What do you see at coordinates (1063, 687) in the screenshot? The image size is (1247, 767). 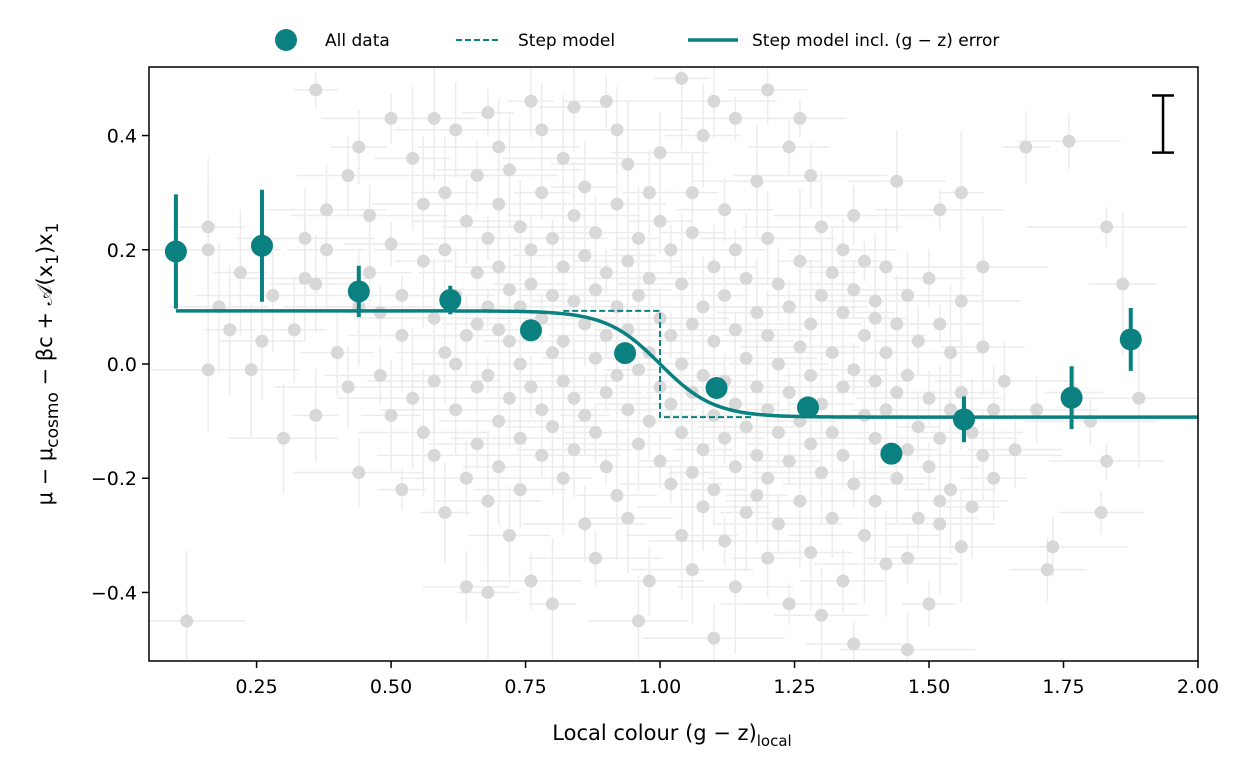 I see `x-tick-label: 1.75` at bounding box center [1063, 687].